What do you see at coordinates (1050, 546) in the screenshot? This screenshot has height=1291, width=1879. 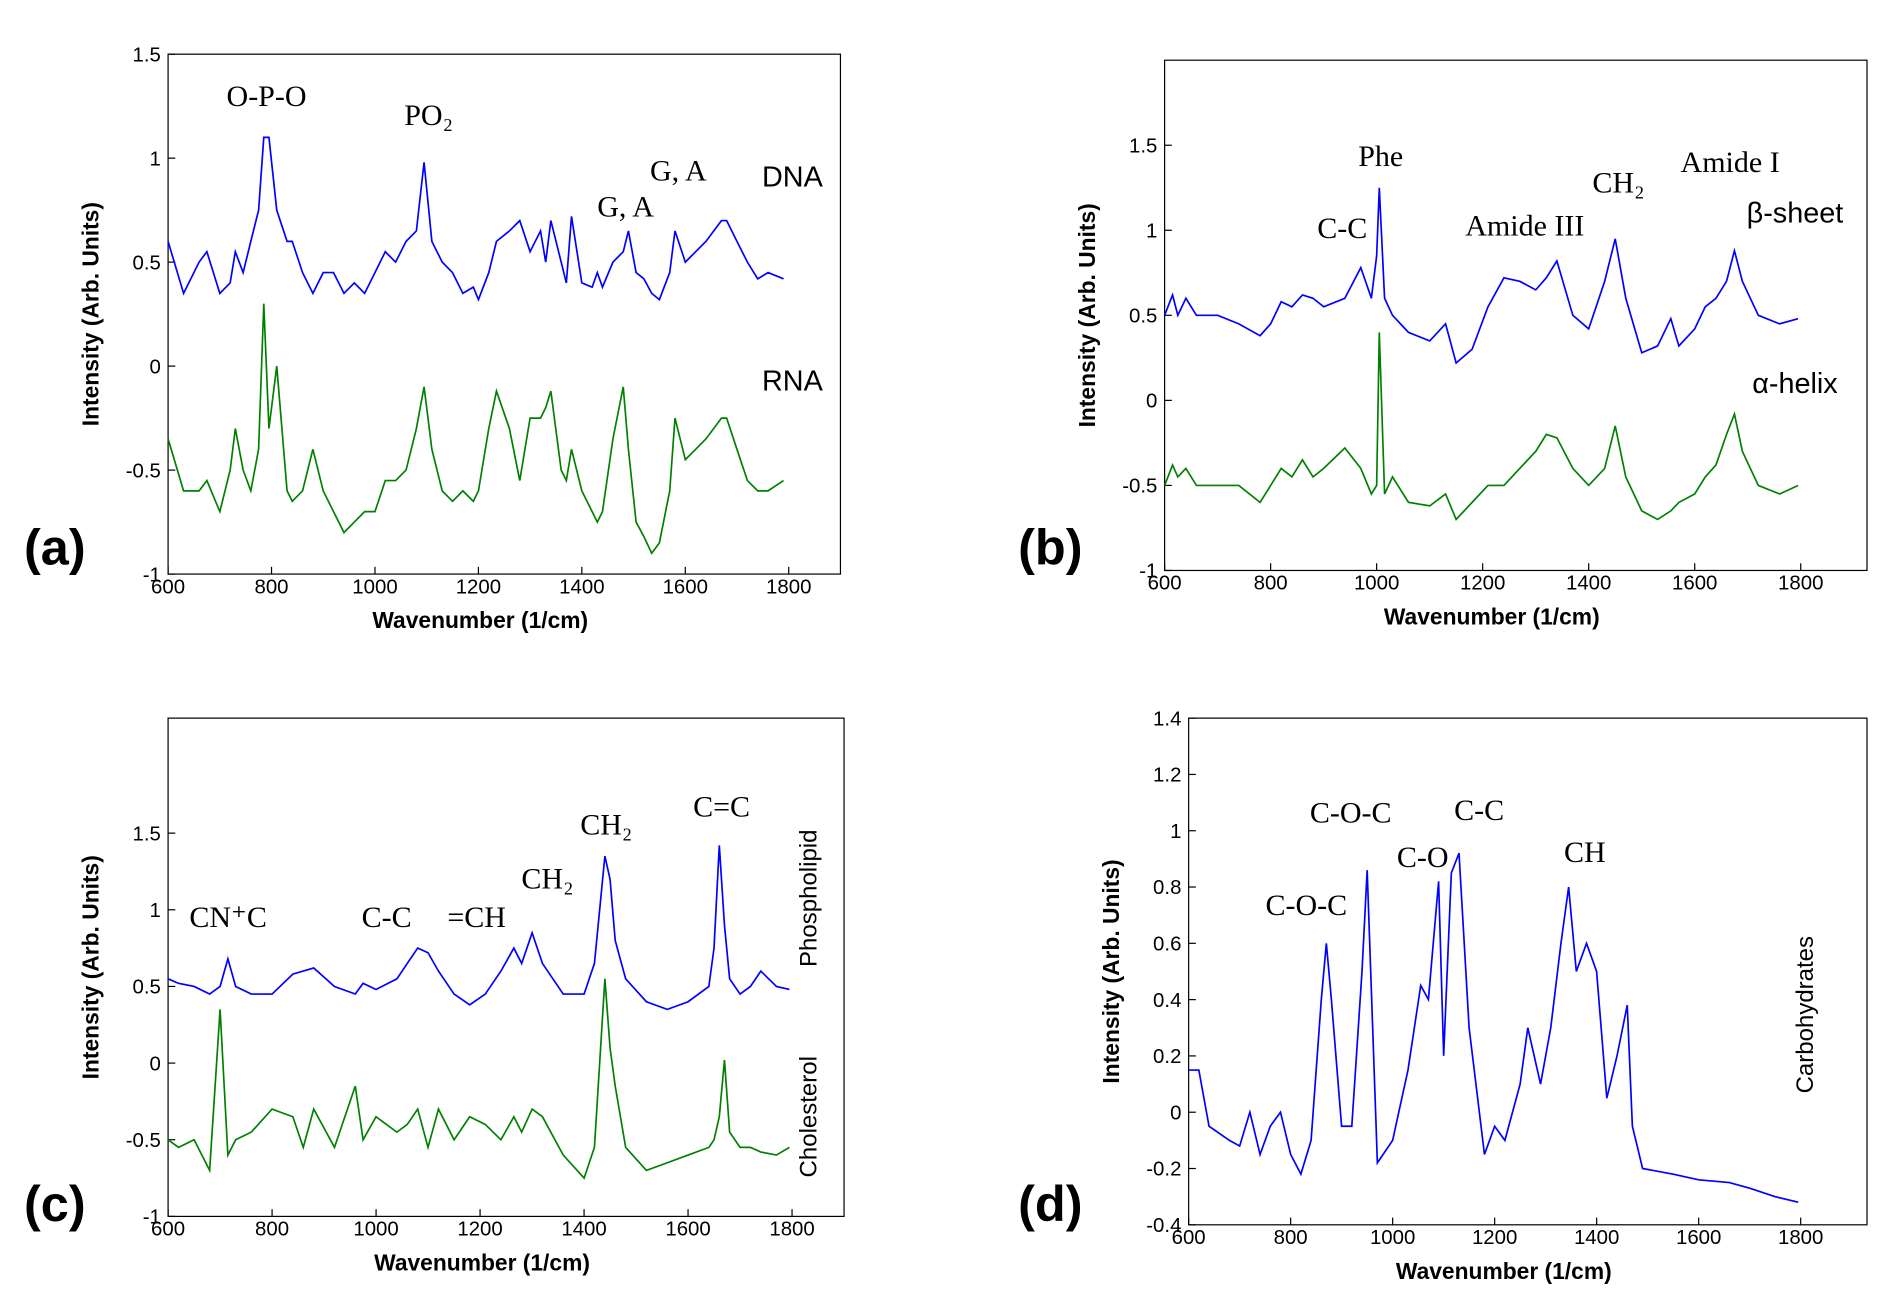 I see `panel-label: (b)` at bounding box center [1050, 546].